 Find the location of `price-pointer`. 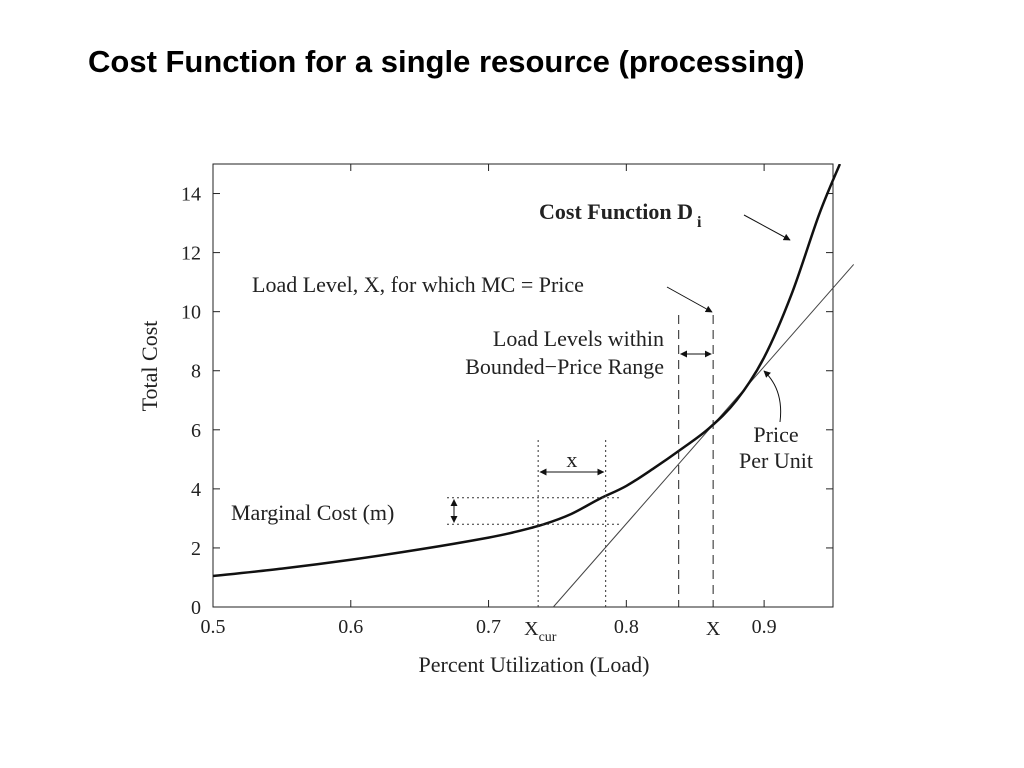

price-pointer is located at coordinates (772, 396).